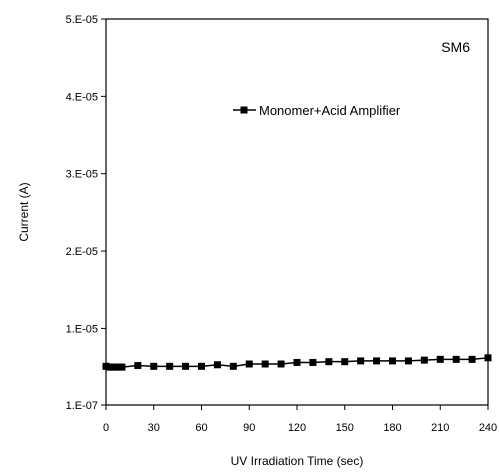 This screenshot has width=499, height=473. What do you see at coordinates (345, 428) in the screenshot?
I see `x-tick-label: 150` at bounding box center [345, 428].